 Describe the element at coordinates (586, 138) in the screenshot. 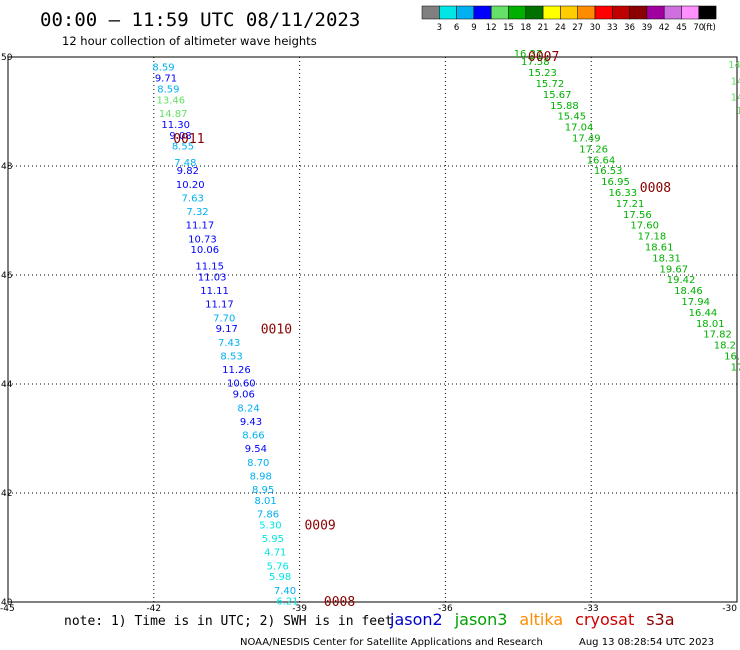

I see `swh-value-label: 17.49` at that location.